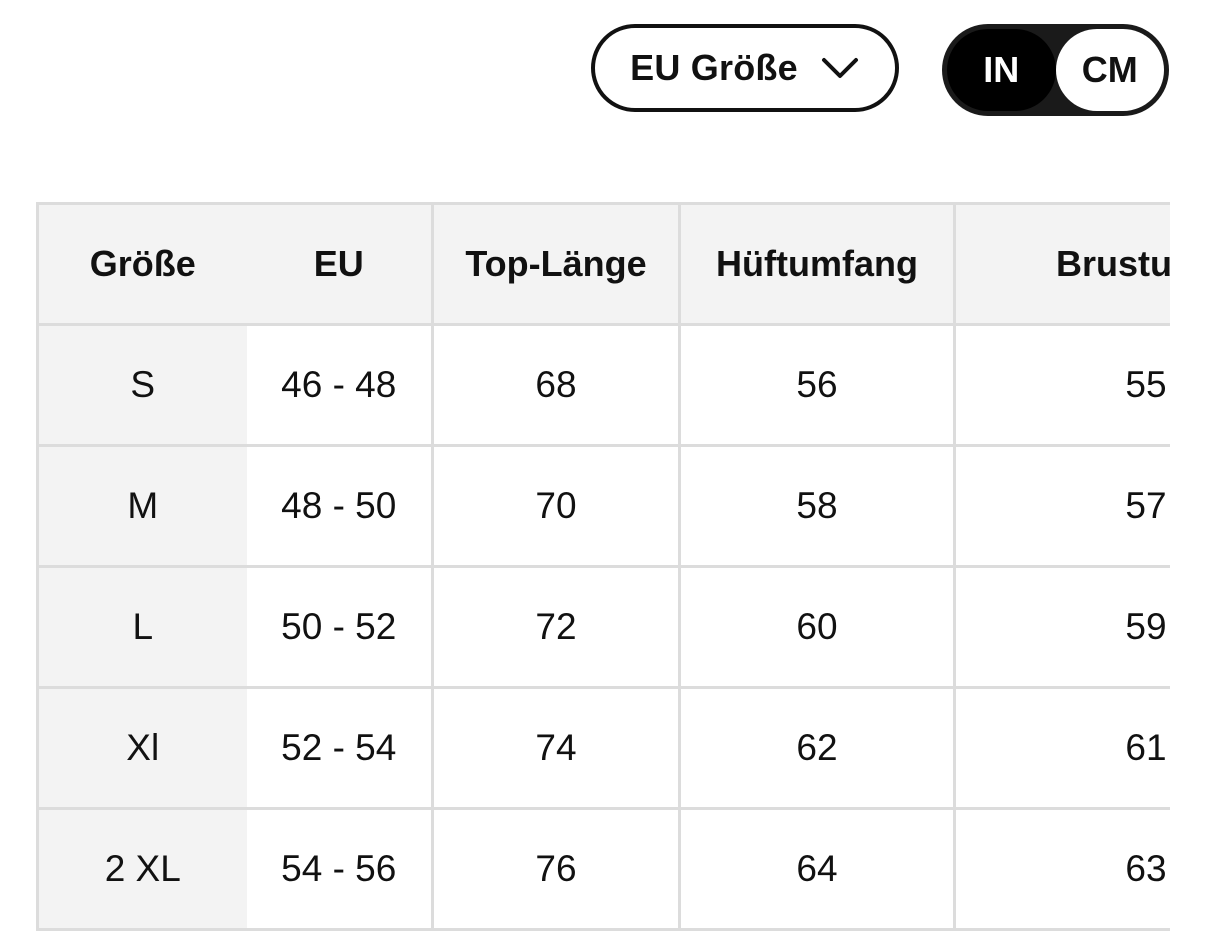 This screenshot has height=937, width=1206. Describe the element at coordinates (817, 264) in the screenshot. I see `header-hip: Hüftumfang` at that location.